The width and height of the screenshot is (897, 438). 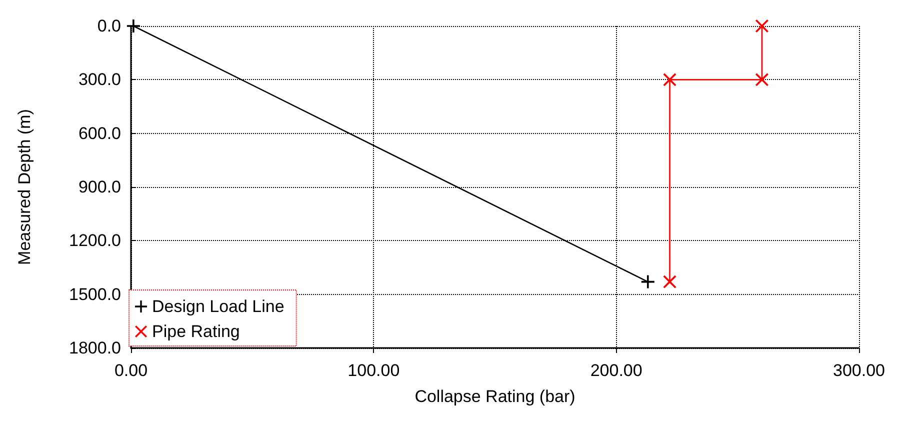 What do you see at coordinates (616, 370) in the screenshot?
I see `x-tick-label: 200.00` at bounding box center [616, 370].